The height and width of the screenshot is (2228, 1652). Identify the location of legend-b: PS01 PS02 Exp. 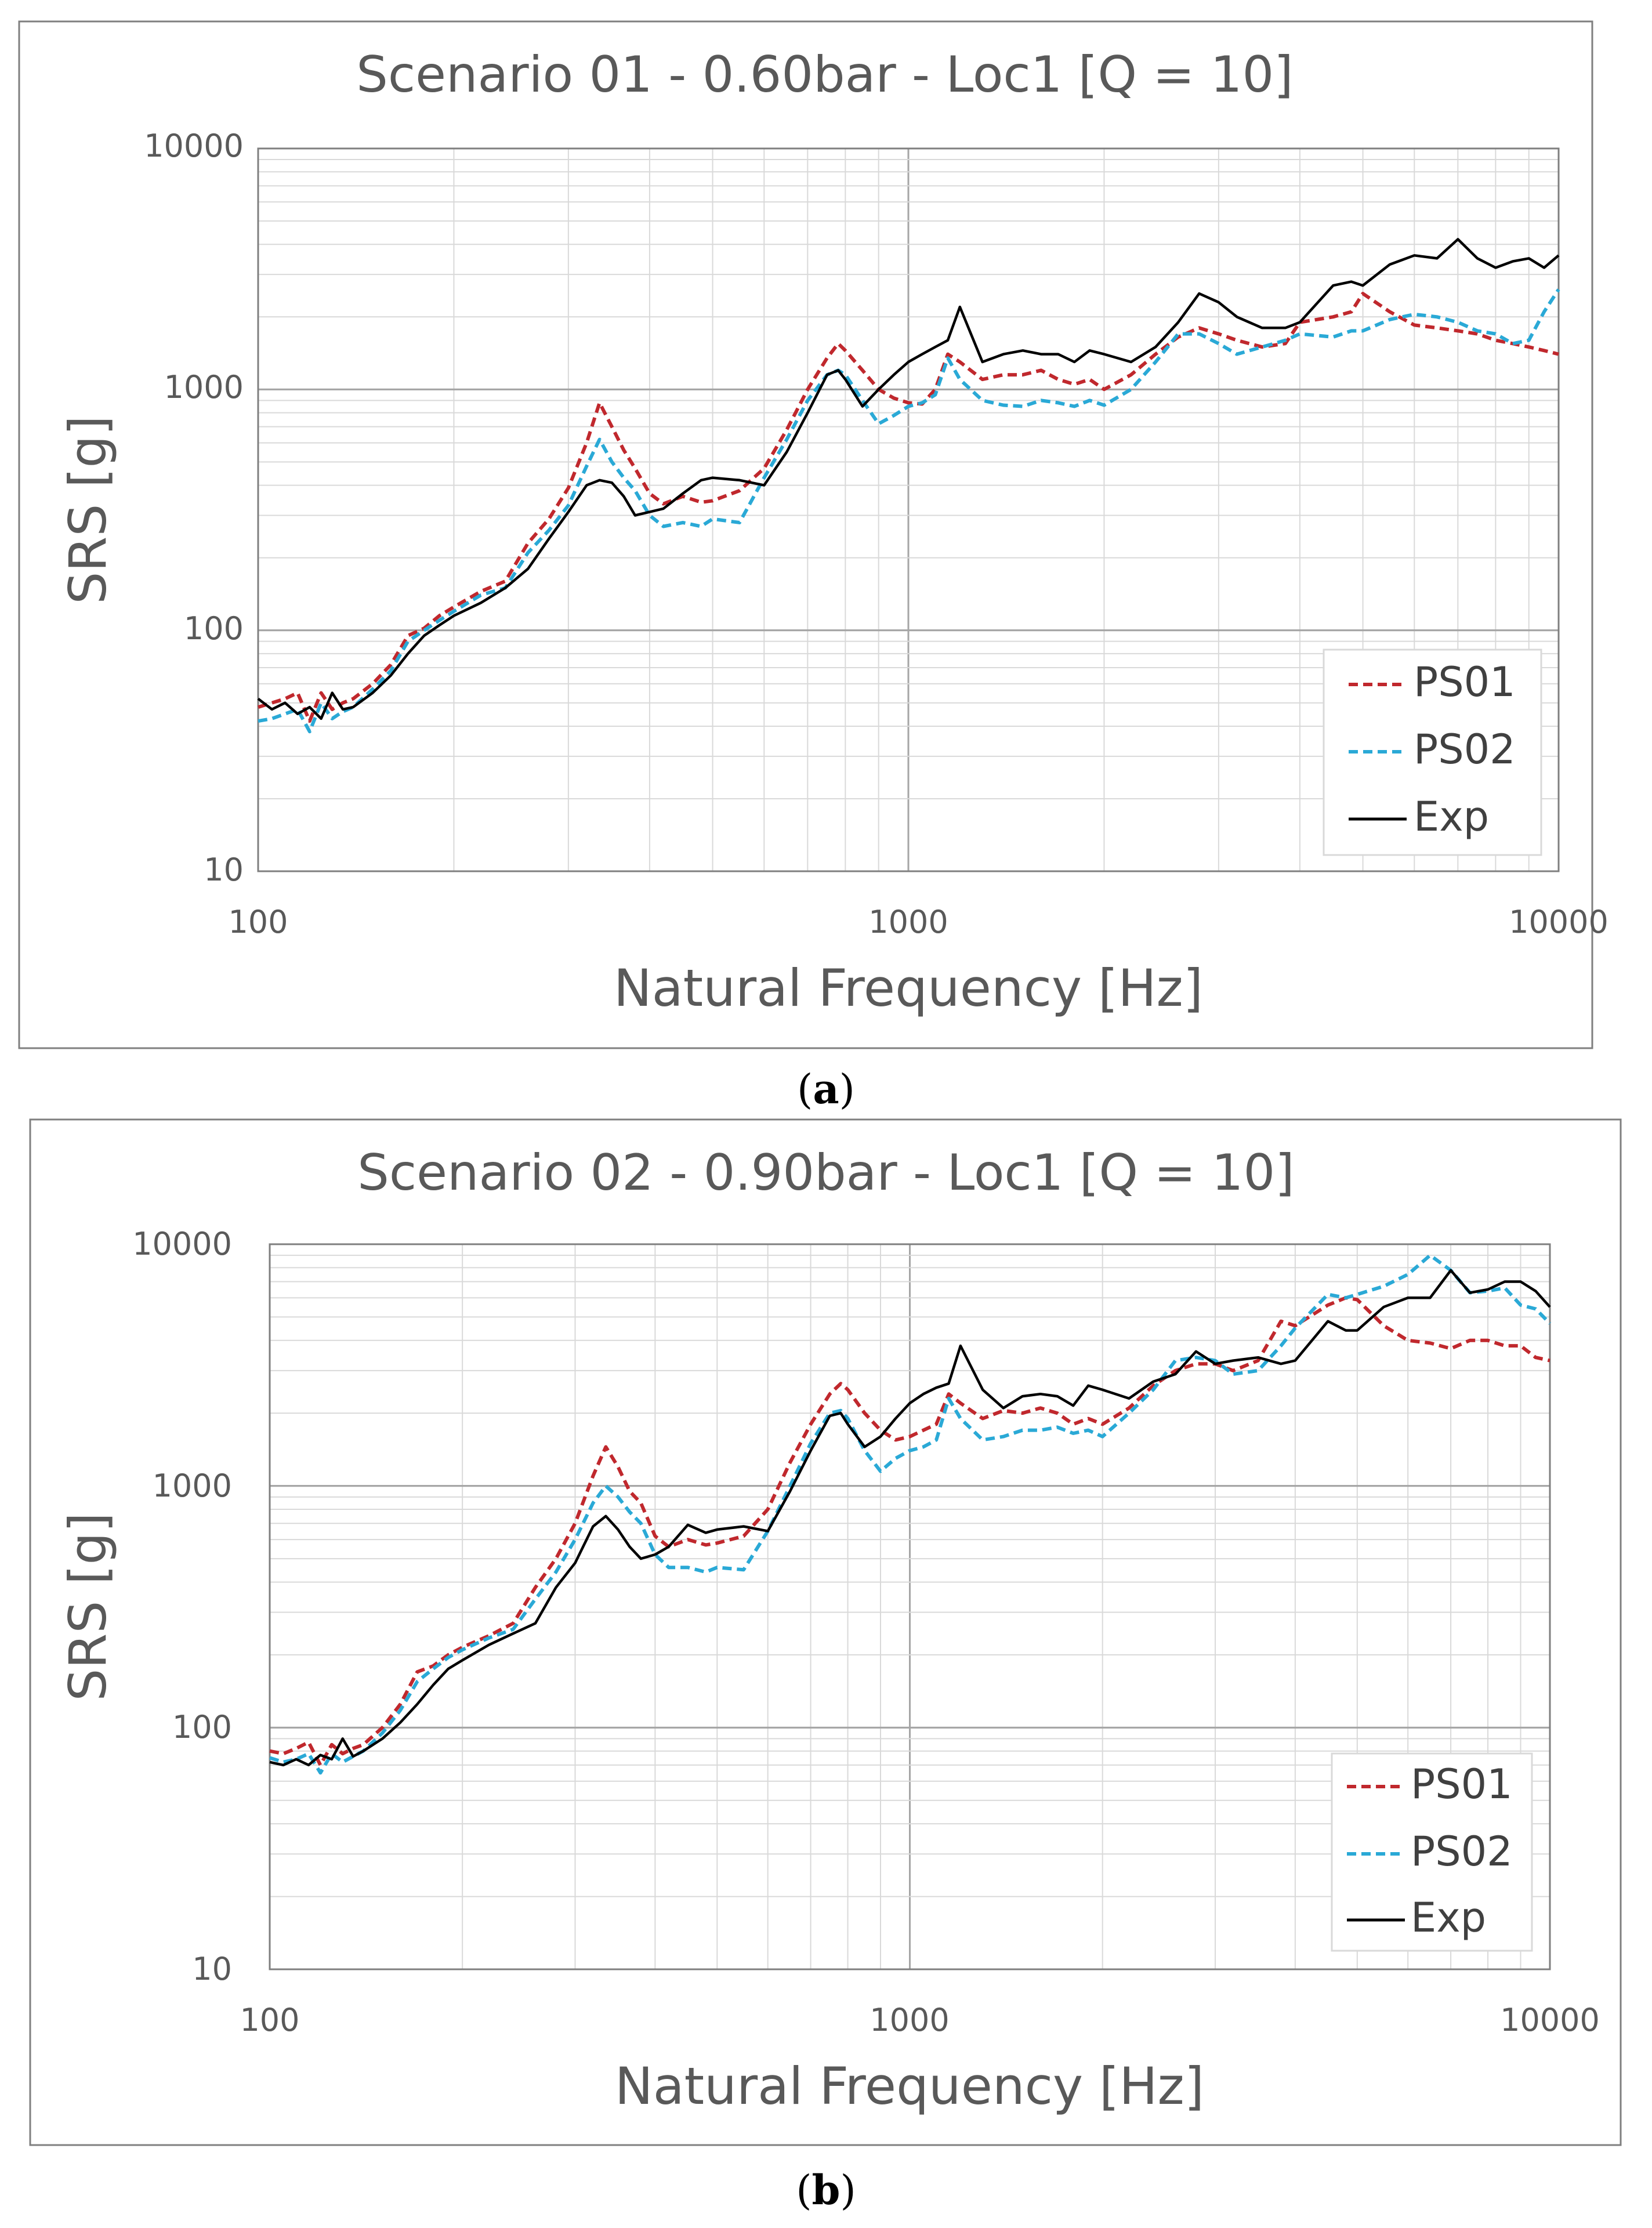
(1432, 1852).